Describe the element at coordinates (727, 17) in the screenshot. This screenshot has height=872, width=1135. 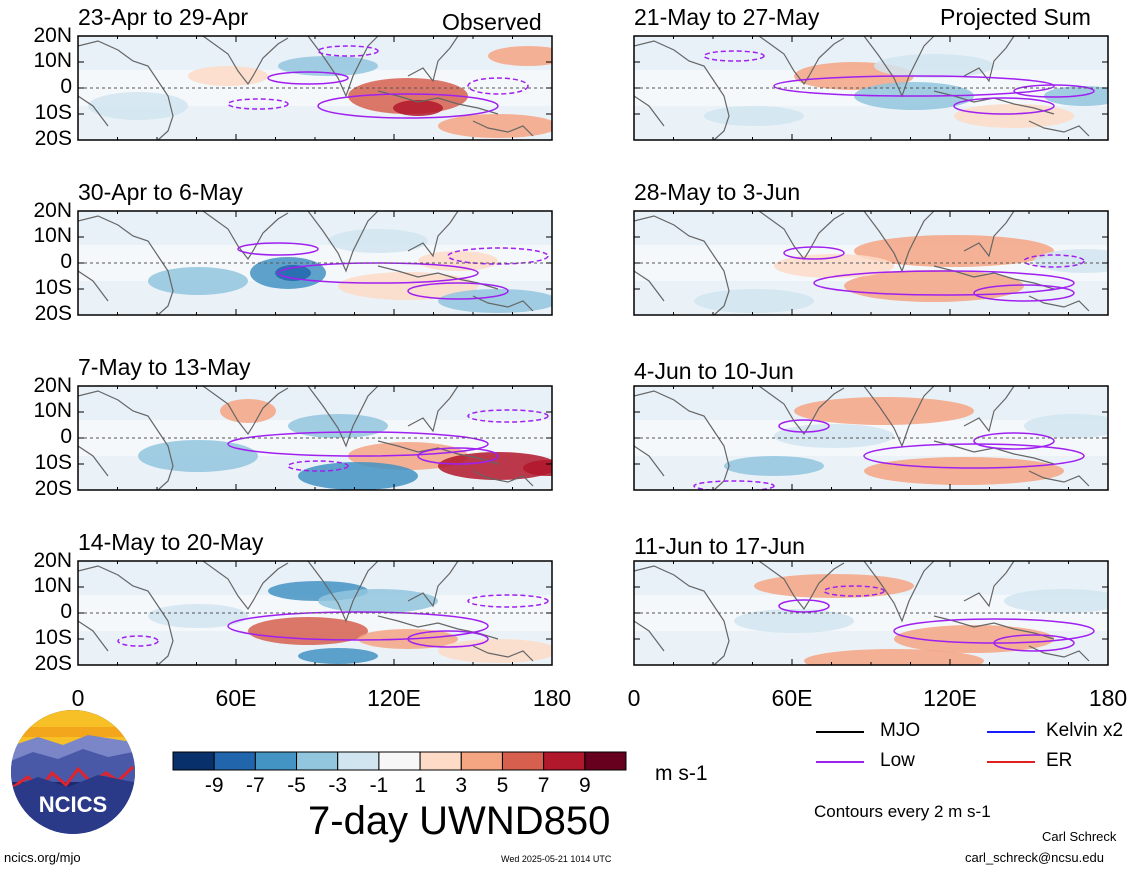
I see `panel-title-5: 21-May to 27-May` at that location.